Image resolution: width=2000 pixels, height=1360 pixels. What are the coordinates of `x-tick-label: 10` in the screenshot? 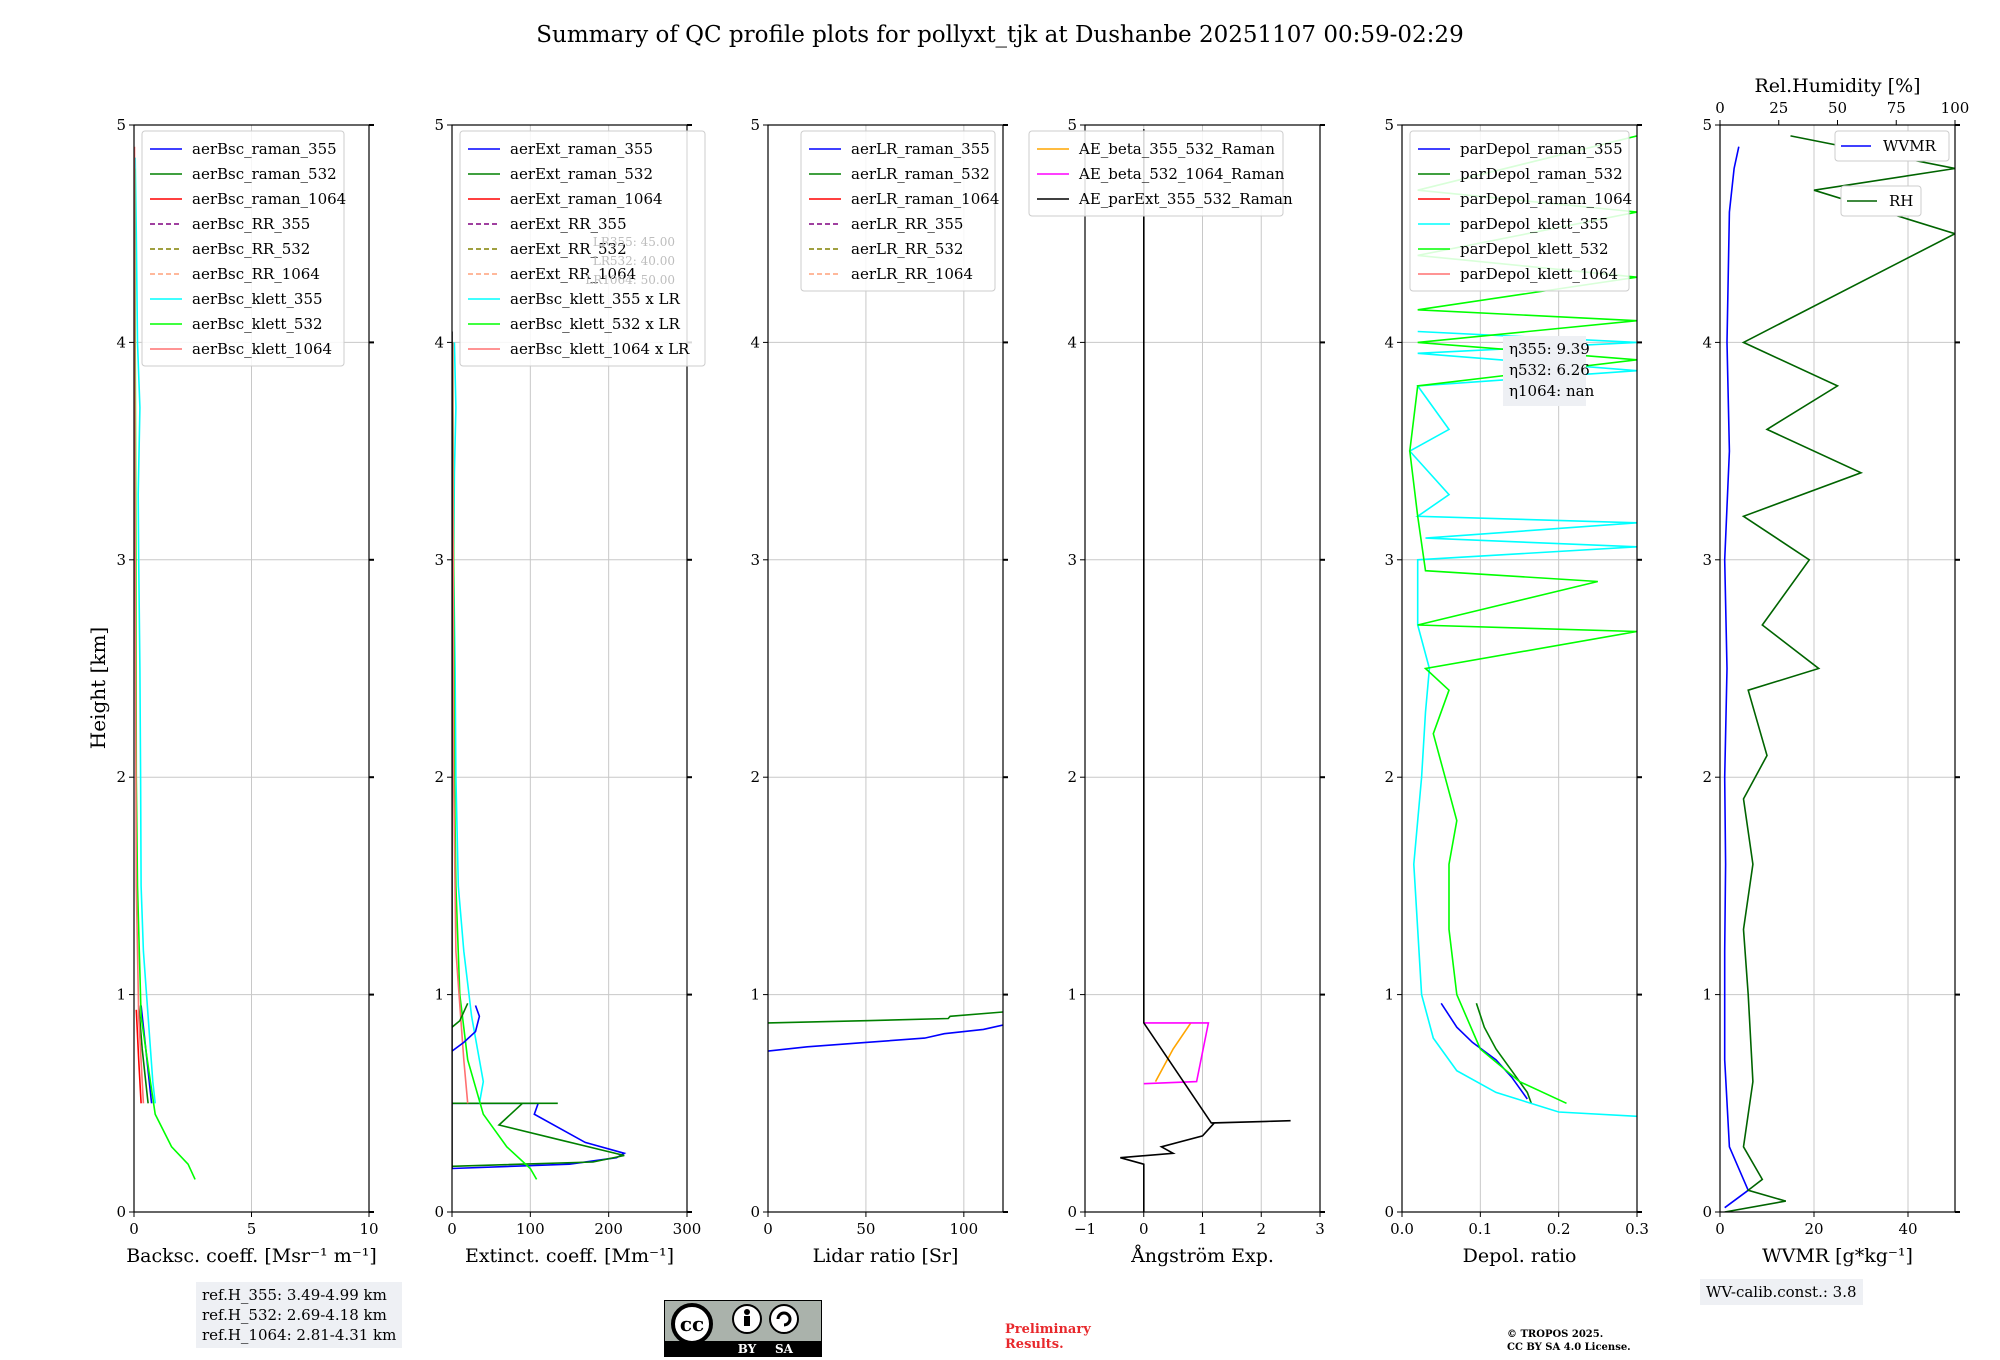 It's located at (368, 1229).